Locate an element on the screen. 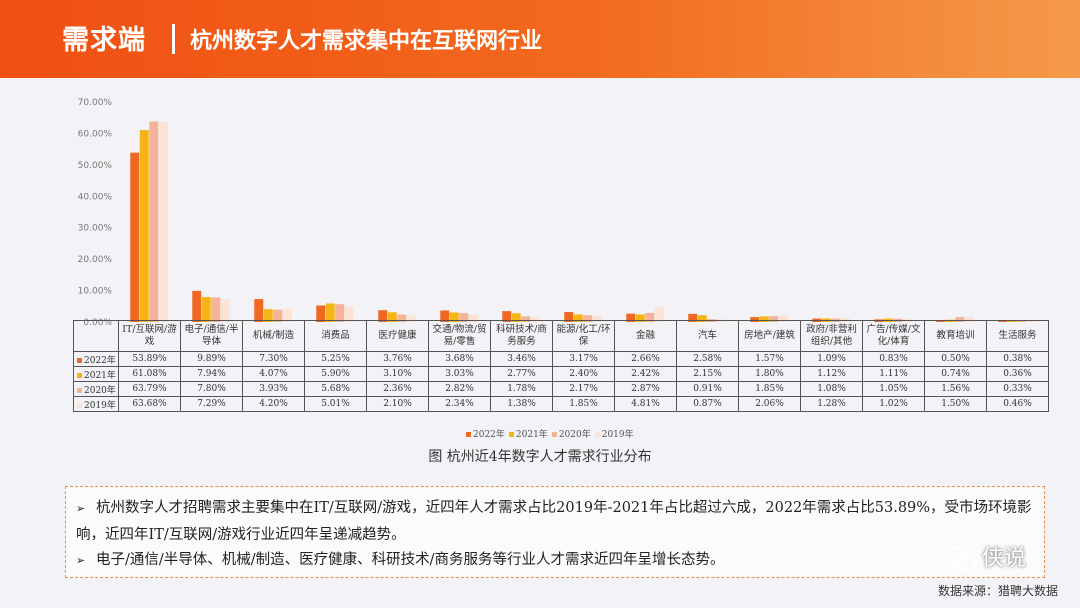 This screenshot has width=1080, height=608. category-label: 教育培训 is located at coordinates (955, 336).